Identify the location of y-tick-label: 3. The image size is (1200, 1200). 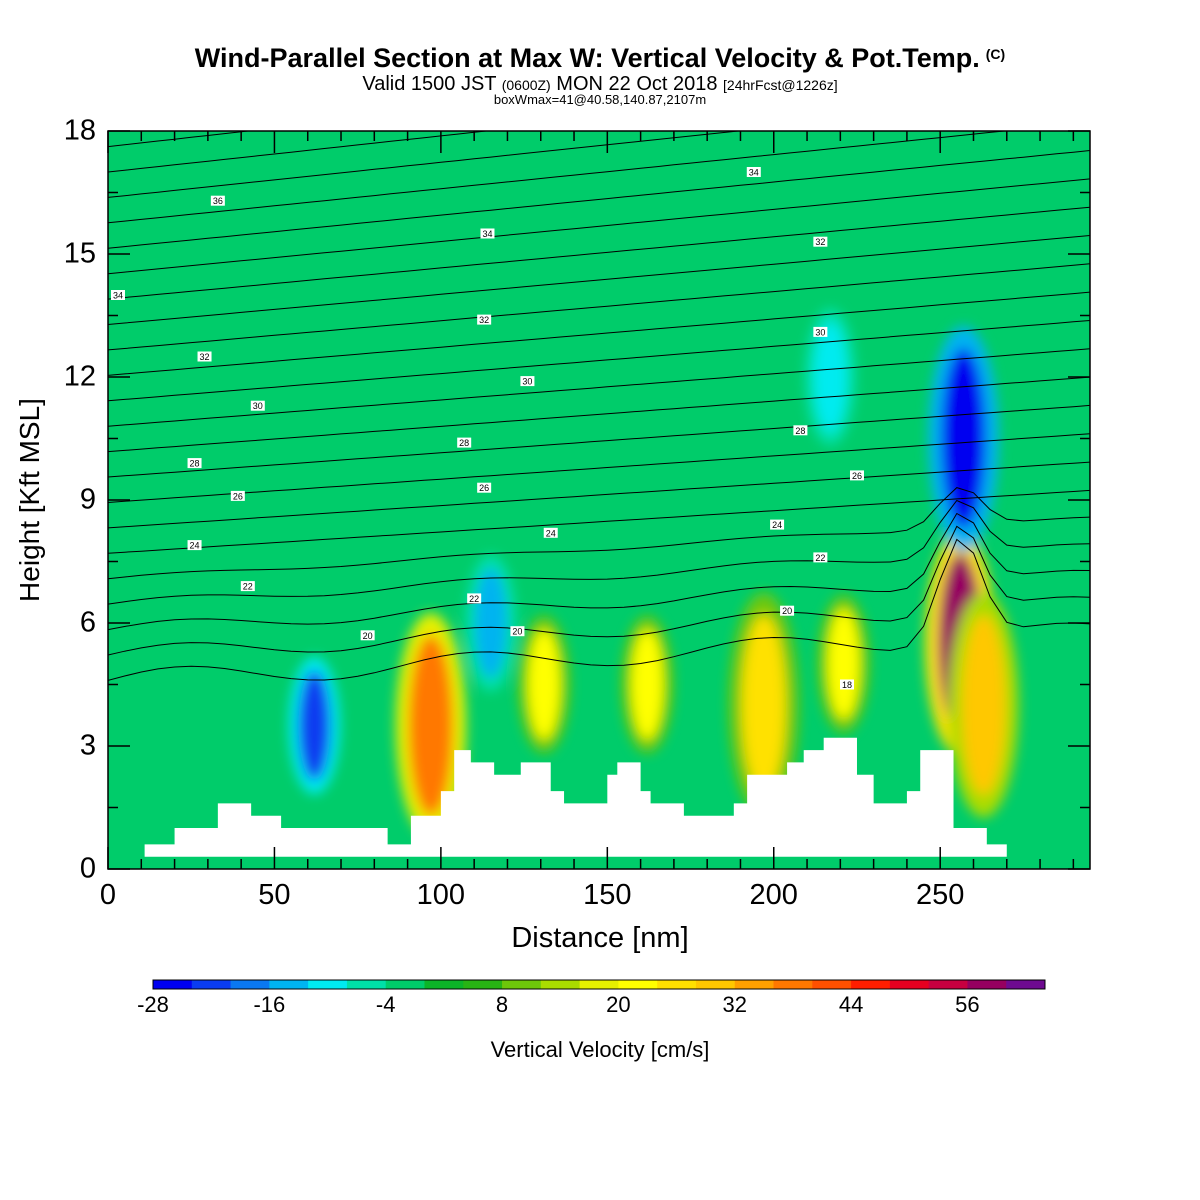
(87, 745).